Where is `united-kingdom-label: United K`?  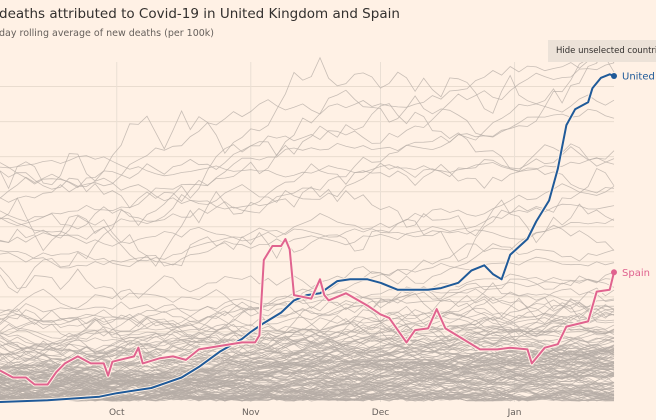 united-kingdom-label: United K is located at coordinates (639, 77).